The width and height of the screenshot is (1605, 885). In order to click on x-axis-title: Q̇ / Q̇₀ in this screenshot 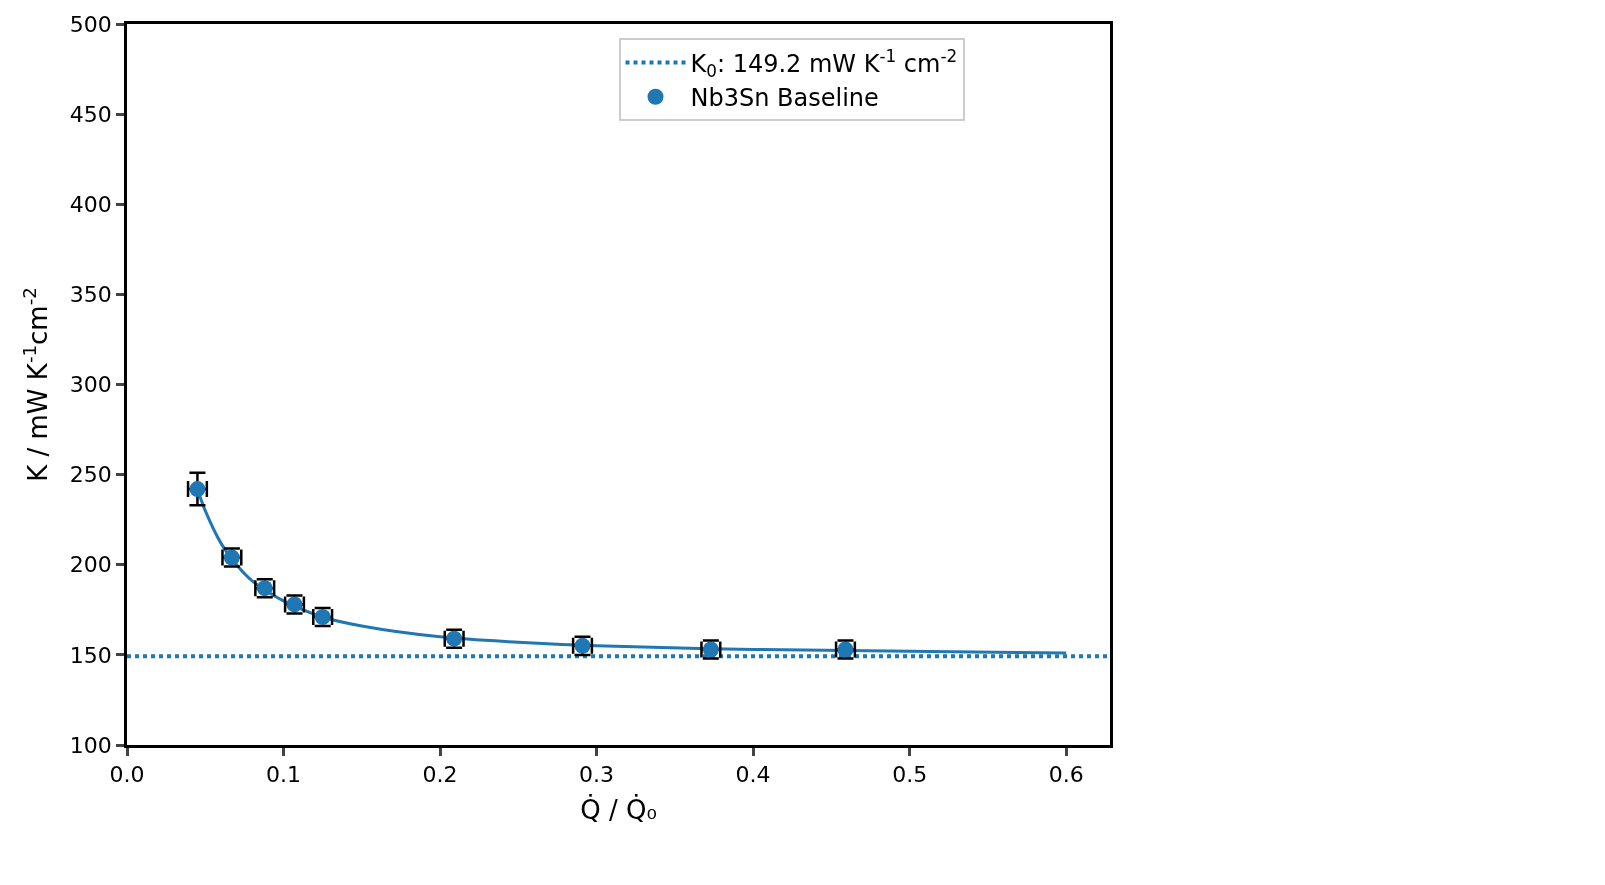, I will do `click(618, 809)`.